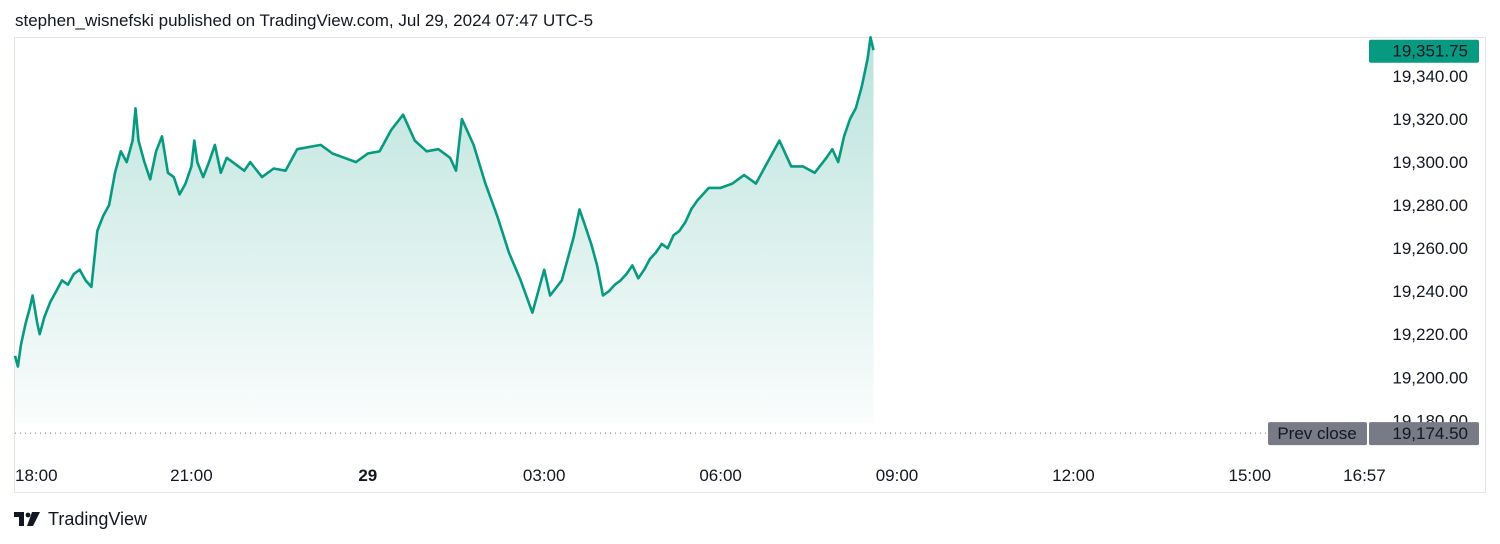 This screenshot has height=544, width=1500. What do you see at coordinates (1430, 377) in the screenshot?
I see `y-tick-label: 19,200.00` at bounding box center [1430, 377].